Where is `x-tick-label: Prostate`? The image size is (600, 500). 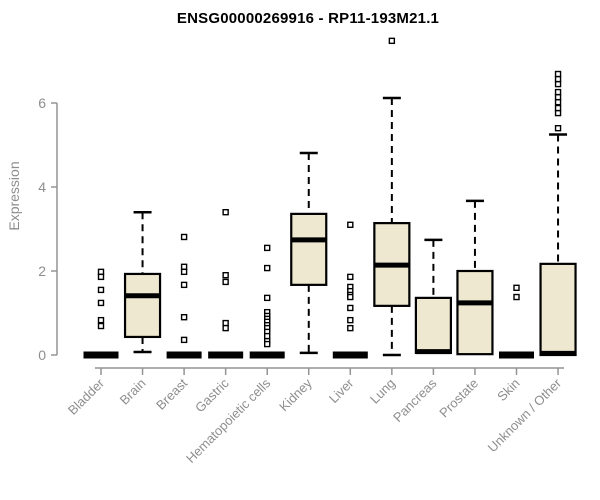 x-tick-label: Prostate is located at coordinates (458, 398).